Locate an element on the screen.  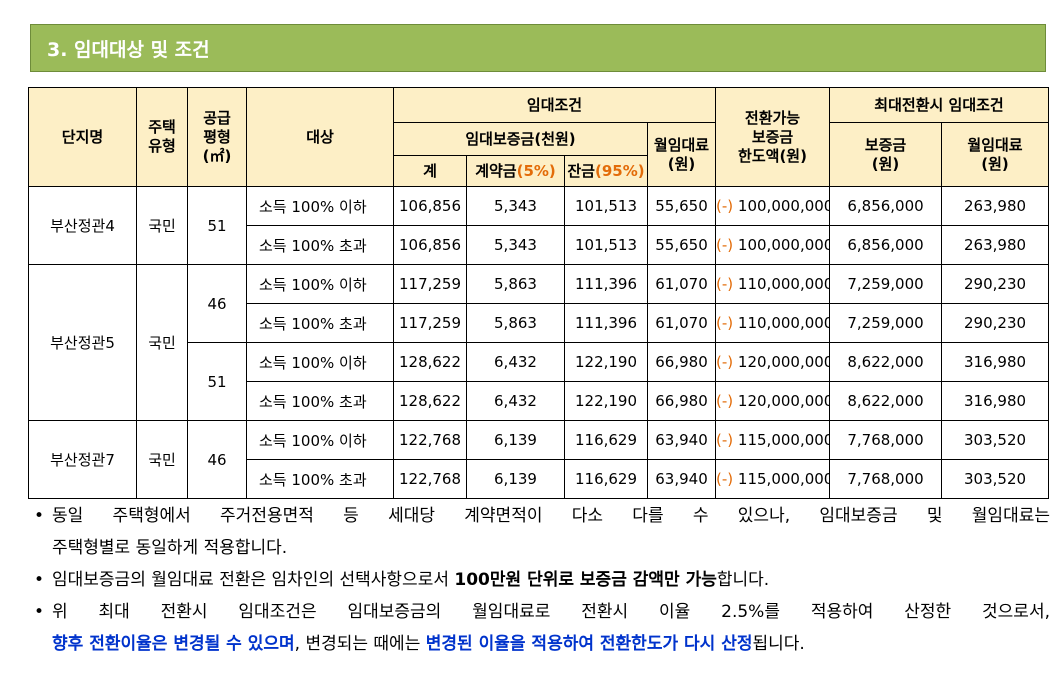
header-type: 주택 유형 is located at coordinates (162, 137).